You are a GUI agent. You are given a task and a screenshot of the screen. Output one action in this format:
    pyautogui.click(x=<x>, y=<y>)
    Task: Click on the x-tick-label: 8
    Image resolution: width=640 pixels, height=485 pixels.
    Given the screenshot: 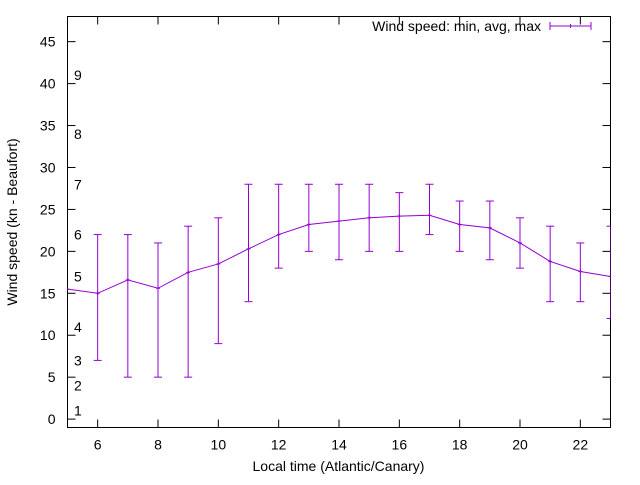 What is the action you would take?
    pyautogui.click(x=158, y=445)
    